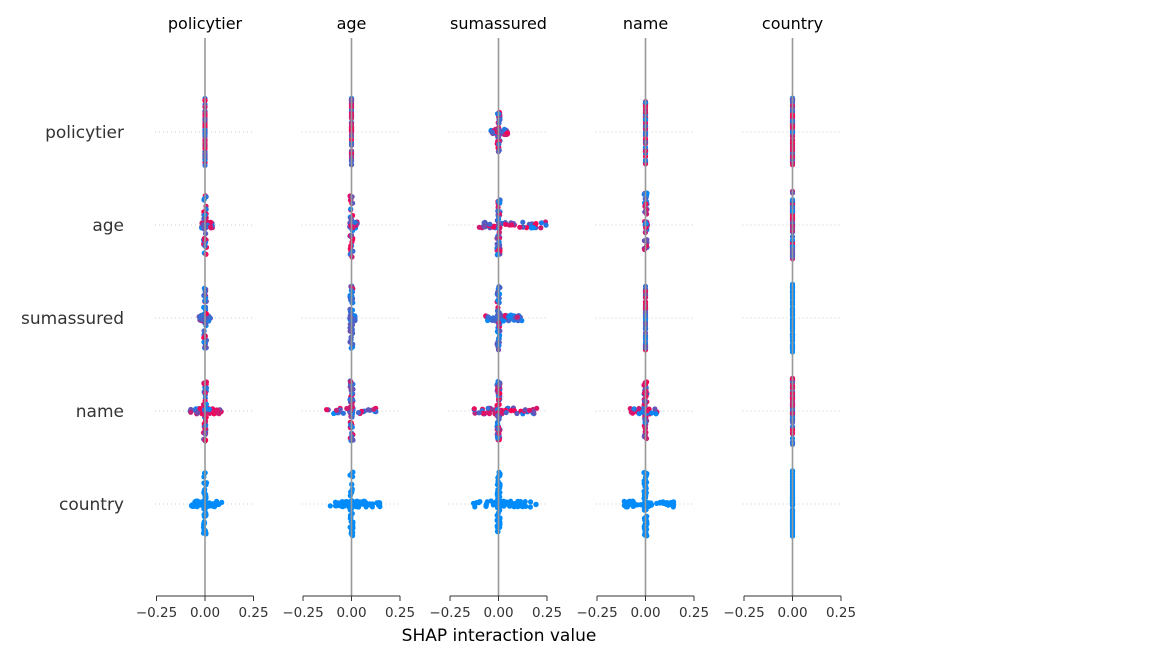  Describe the element at coordinates (108, 226) in the screenshot. I see `row-label-age: age` at that location.